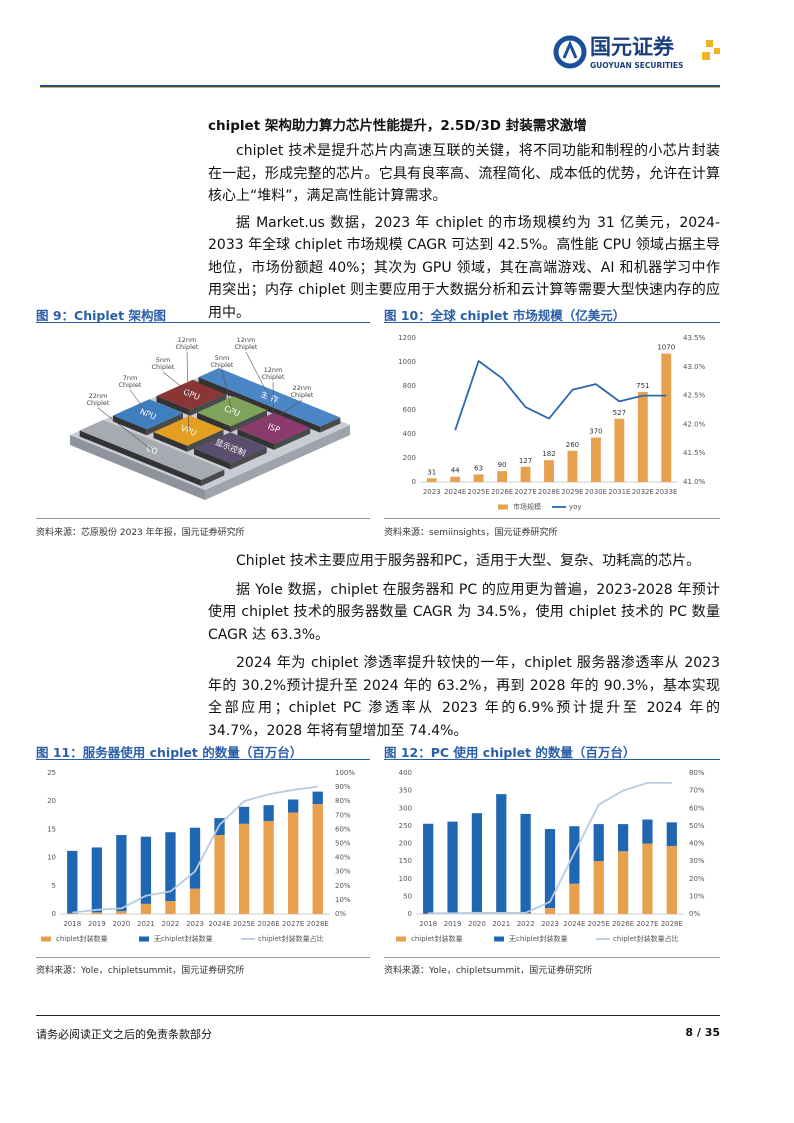 Image resolution: width=794 pixels, height=1123 pixels. Describe the element at coordinates (574, 924) in the screenshot. I see `x-tick-label: 2024E` at that location.